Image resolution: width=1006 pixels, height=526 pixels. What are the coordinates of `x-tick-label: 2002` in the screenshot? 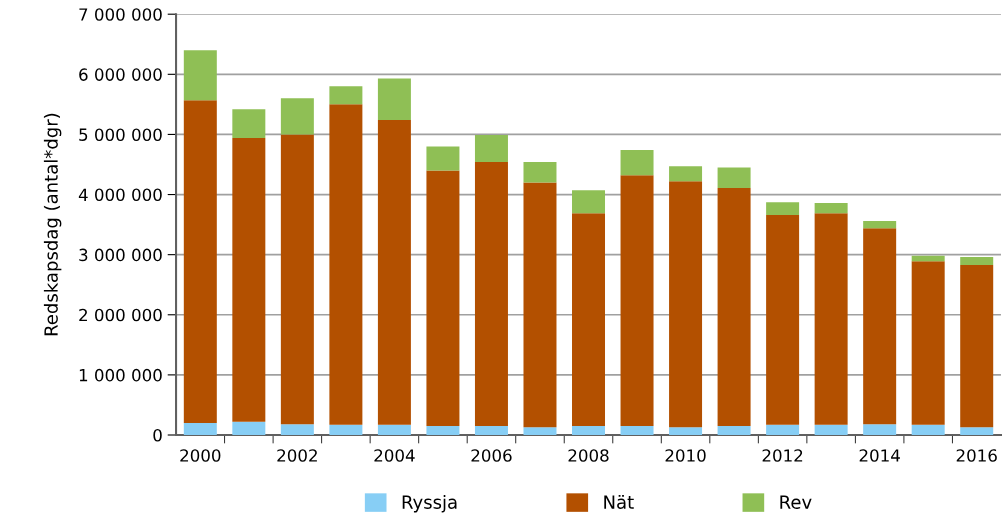 It's located at (297, 455).